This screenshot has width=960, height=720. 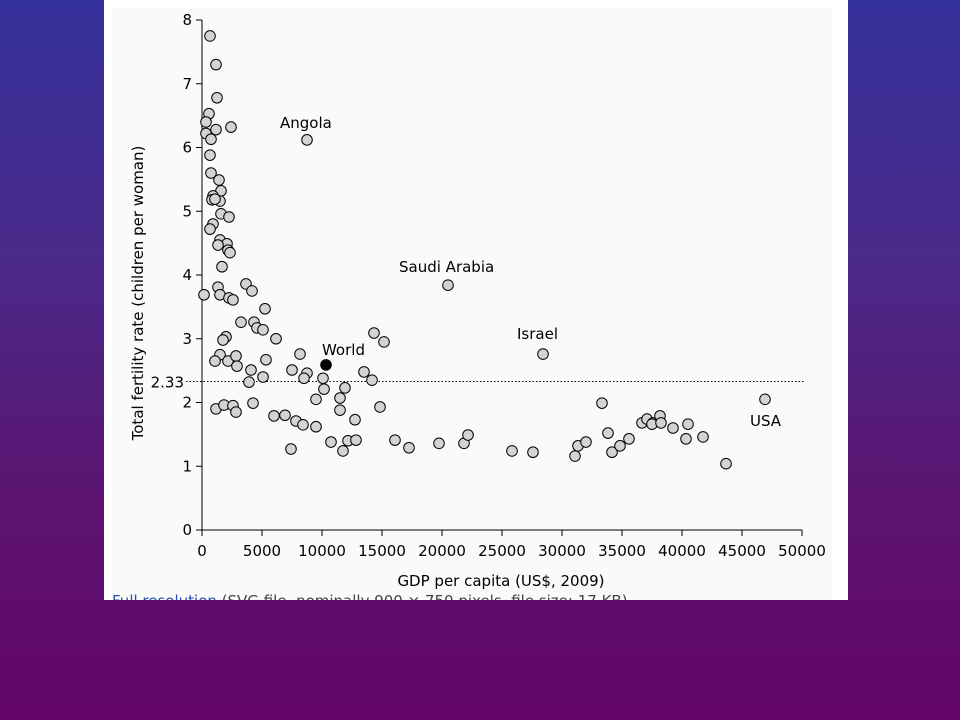 What do you see at coordinates (202, 551) in the screenshot?
I see `x-tick-label: 0` at bounding box center [202, 551].